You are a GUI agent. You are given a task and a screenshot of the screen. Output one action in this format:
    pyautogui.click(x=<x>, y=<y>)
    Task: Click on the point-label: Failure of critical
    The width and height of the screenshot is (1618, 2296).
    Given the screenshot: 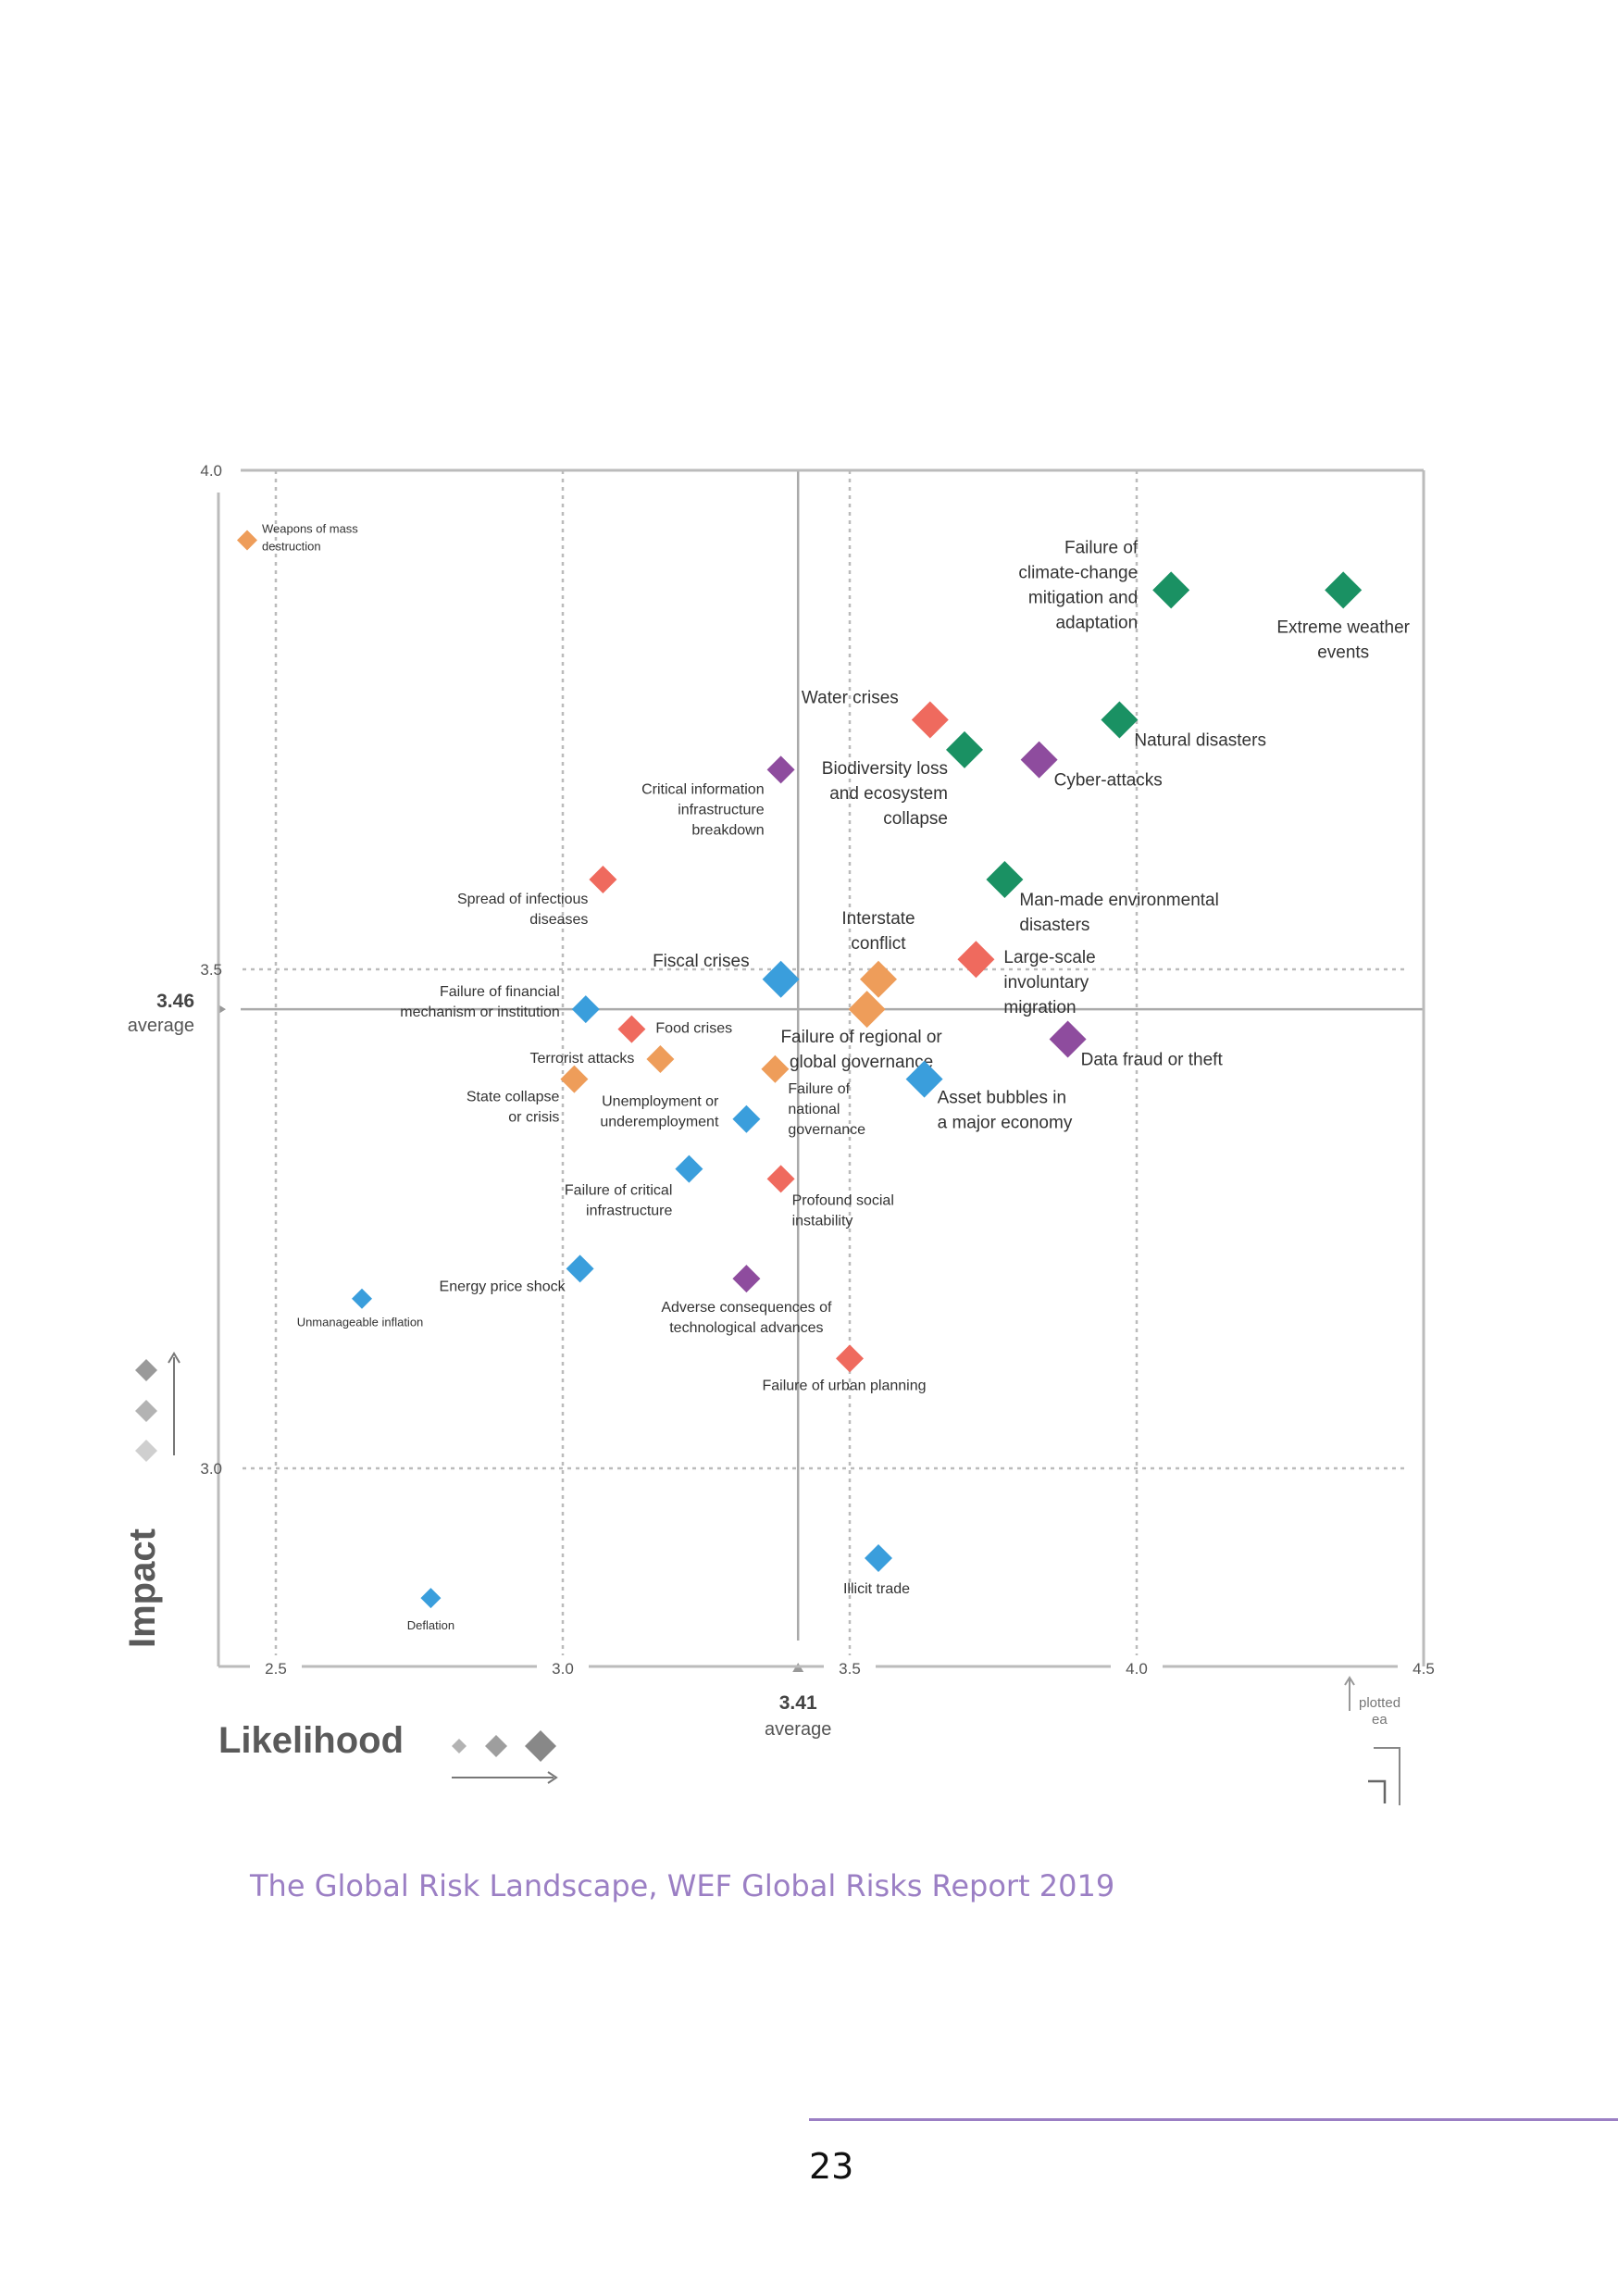 What is the action you would take?
    pyautogui.click(x=618, y=1191)
    